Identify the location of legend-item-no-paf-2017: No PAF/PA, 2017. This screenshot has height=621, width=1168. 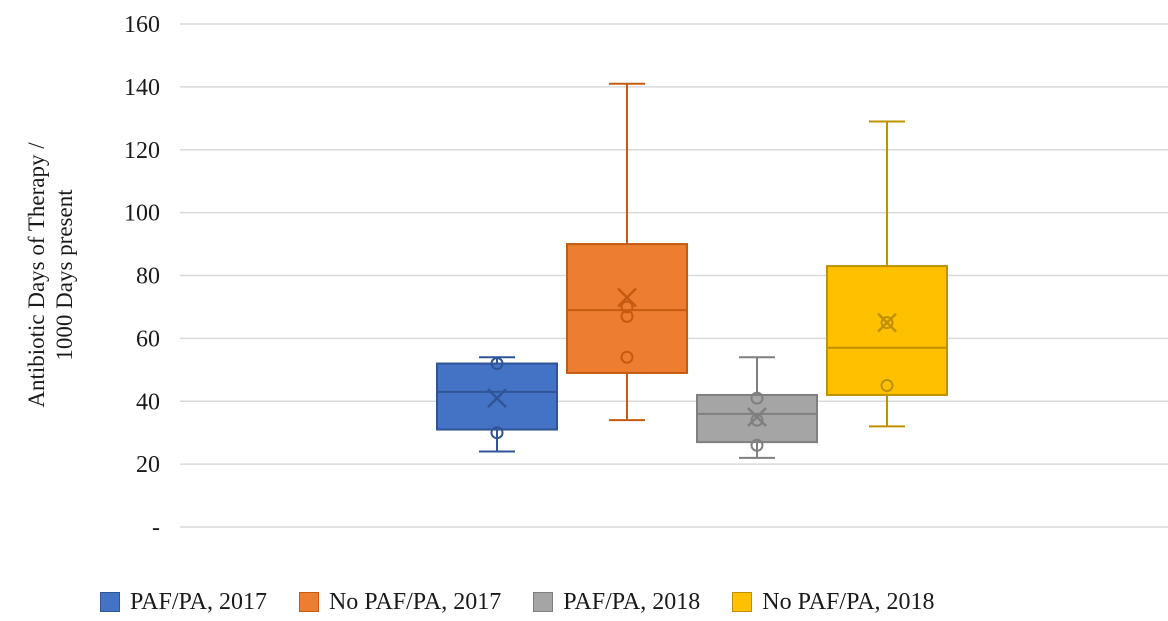
(400, 602).